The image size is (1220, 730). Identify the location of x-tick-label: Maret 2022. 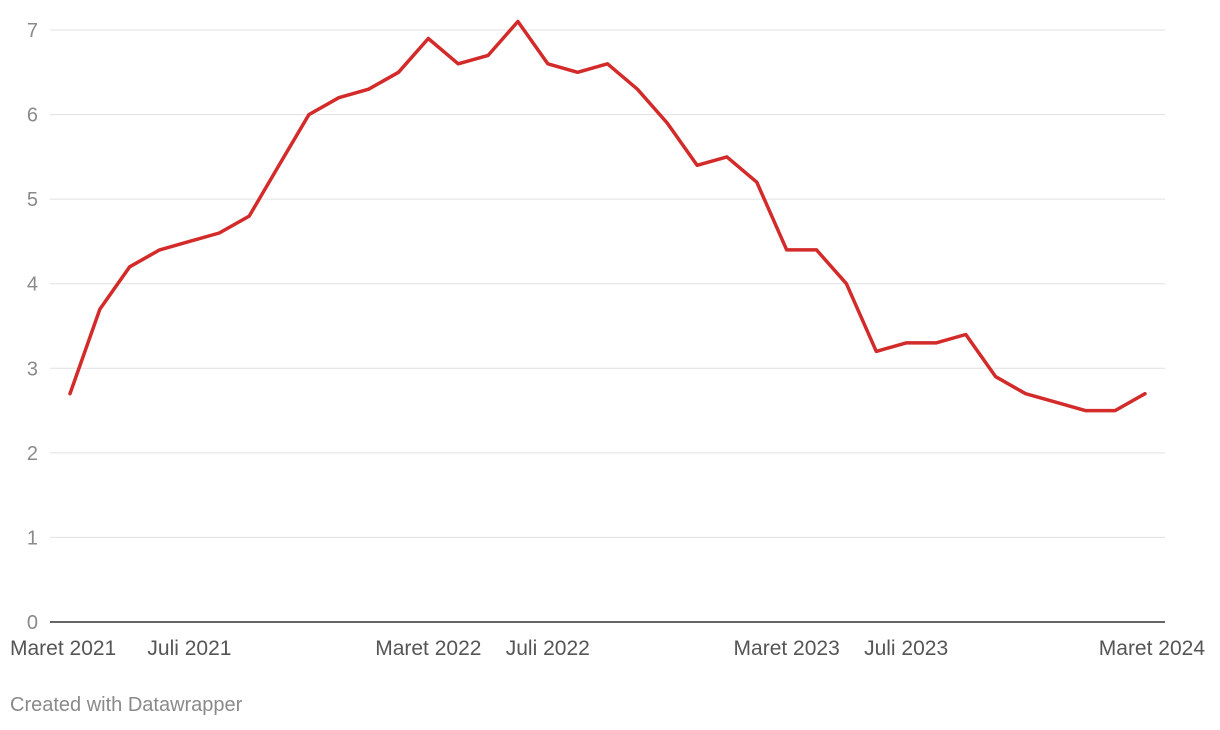
(428, 648).